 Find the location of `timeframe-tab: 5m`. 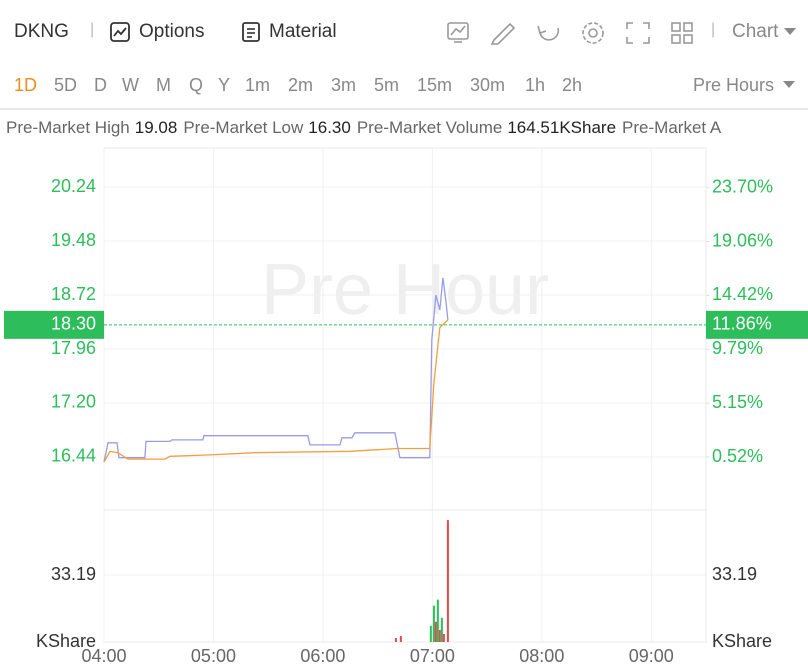

timeframe-tab: 5m is located at coordinates (387, 85).